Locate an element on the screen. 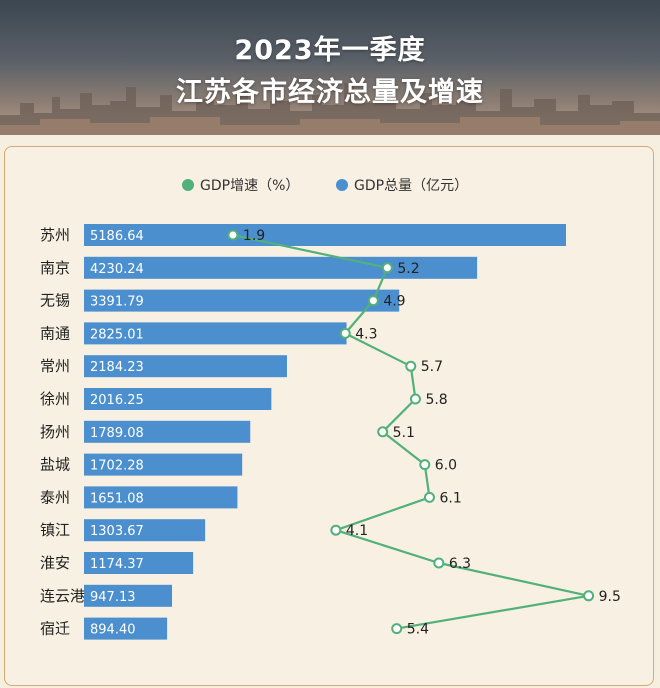 Image resolution: width=660 pixels, height=688 pixels. category-label: 泰州 is located at coordinates (55, 497).